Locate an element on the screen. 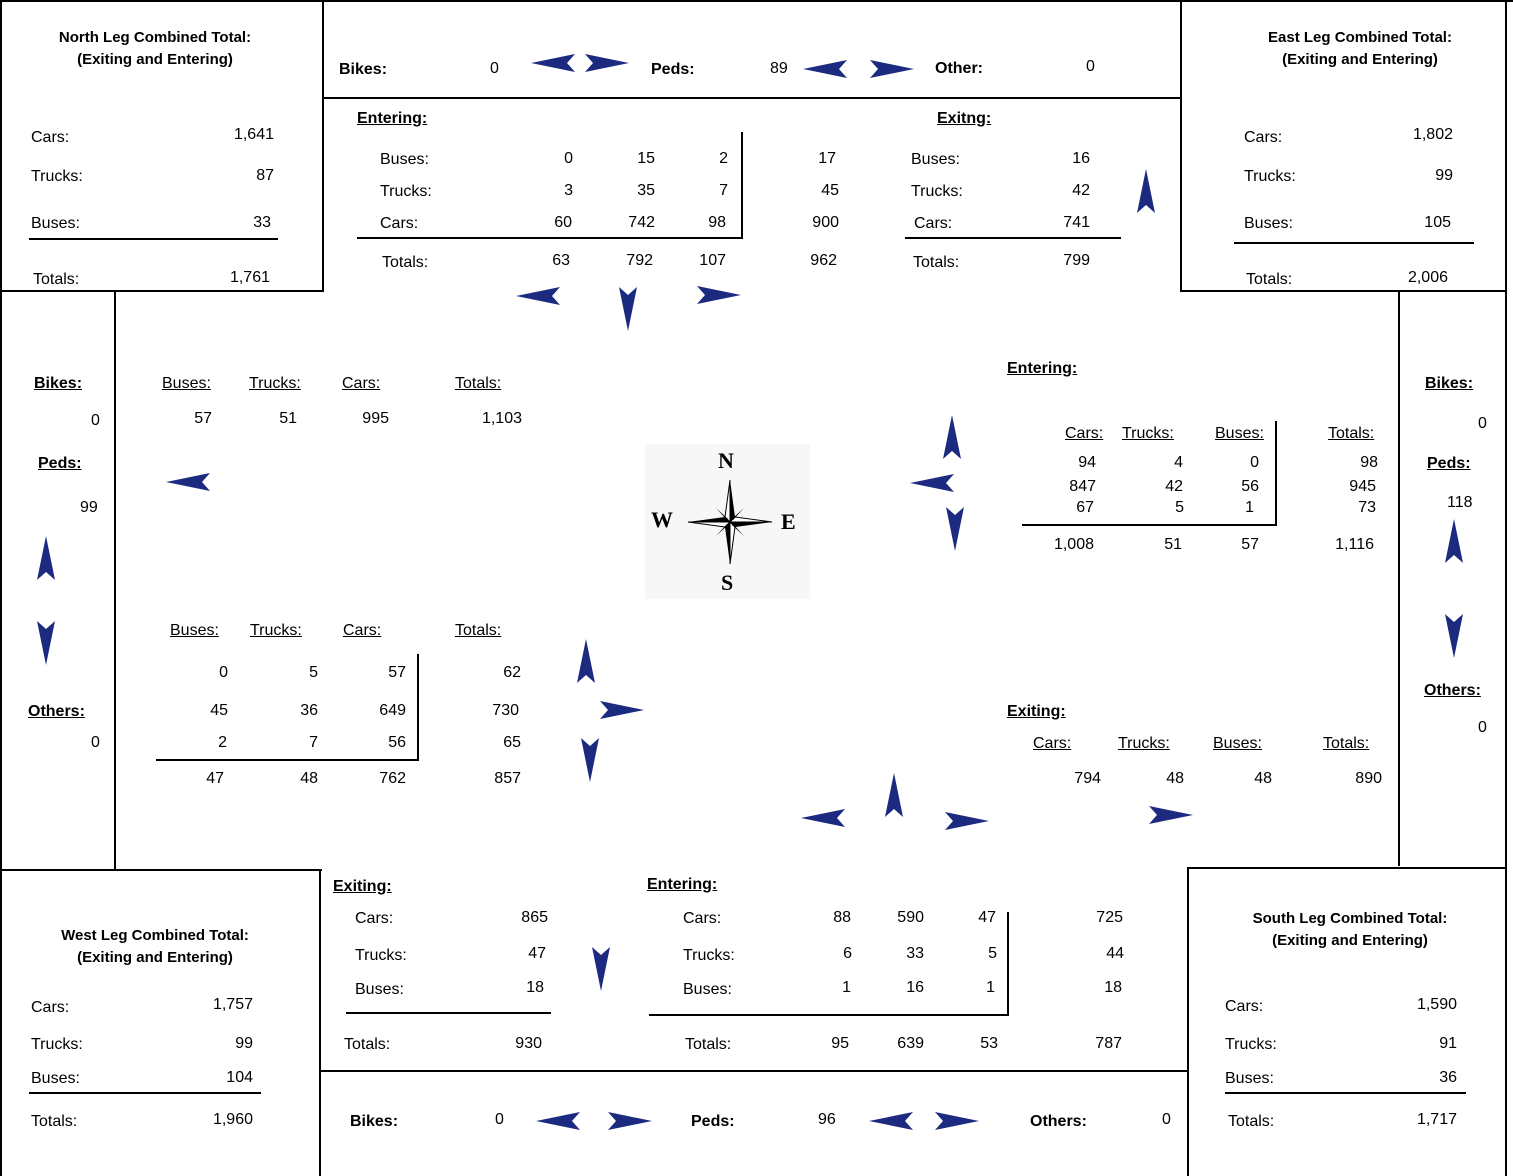  east-in-left-arrow-icon is located at coordinates (932, 483).